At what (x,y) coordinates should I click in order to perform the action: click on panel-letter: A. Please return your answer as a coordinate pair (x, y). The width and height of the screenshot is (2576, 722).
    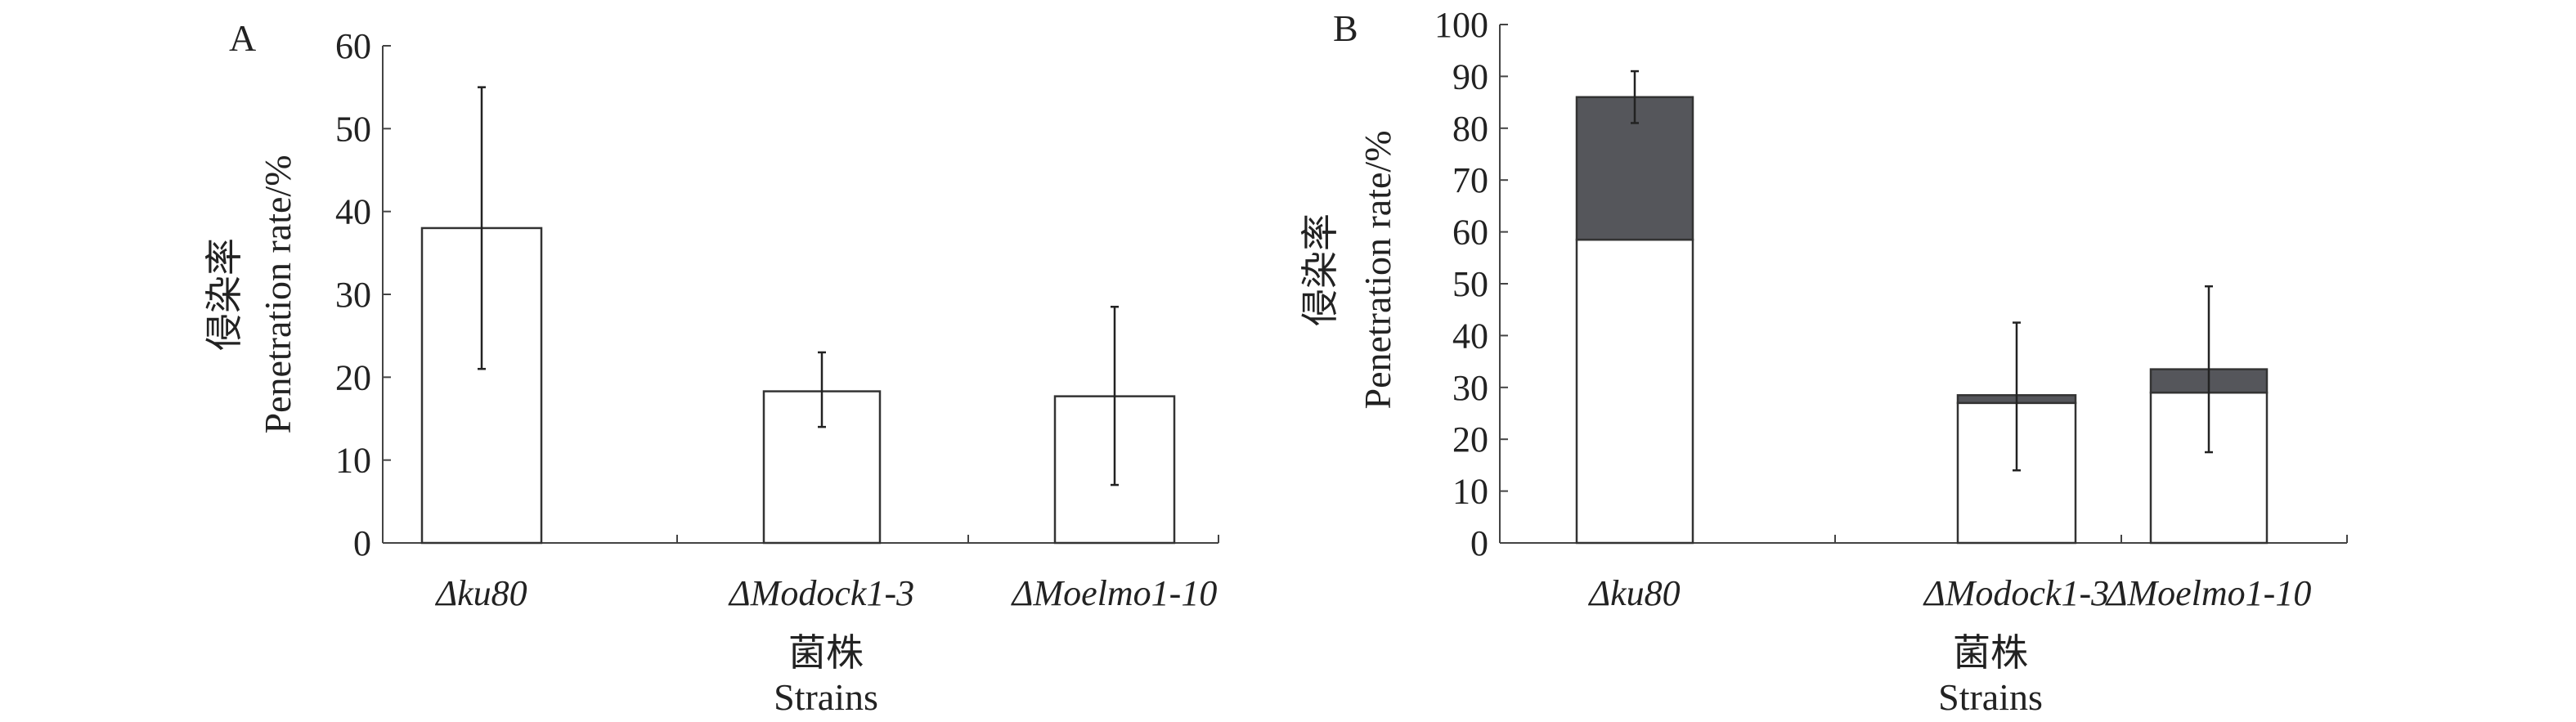
    Looking at the image, I should click on (242, 38).